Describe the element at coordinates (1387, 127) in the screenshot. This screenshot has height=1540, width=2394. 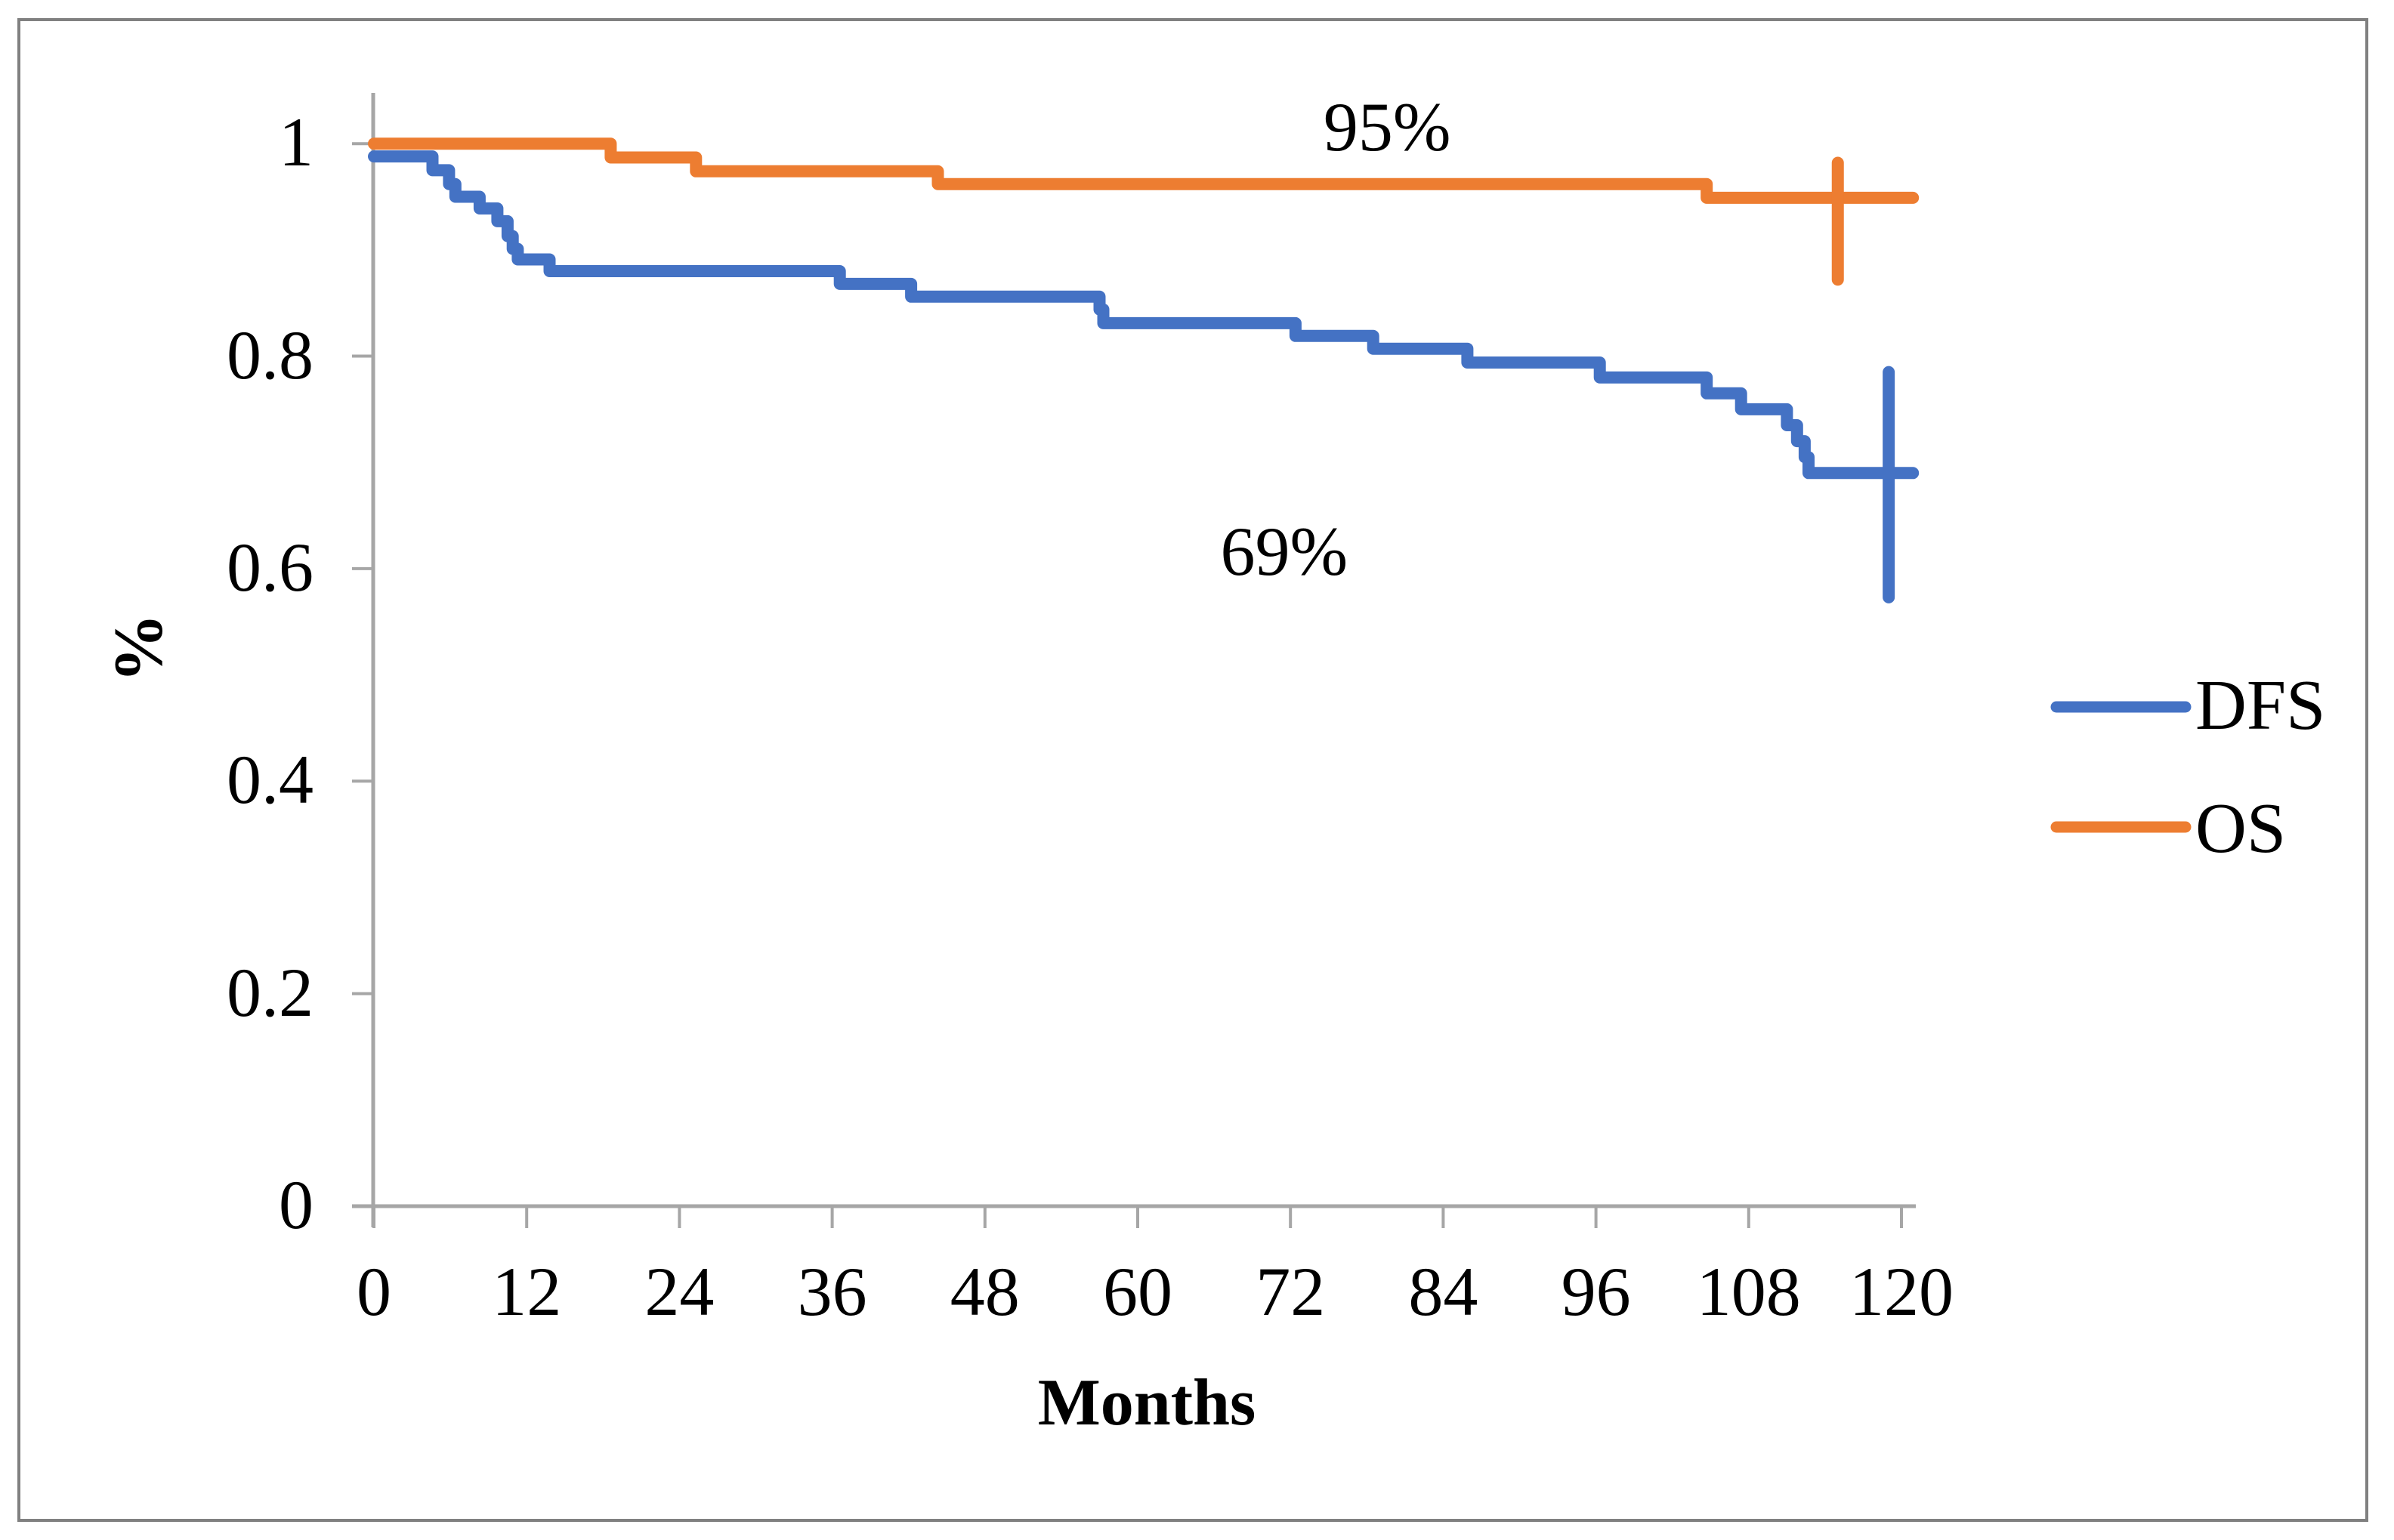
I see `annotation-os-percent: 95%` at that location.